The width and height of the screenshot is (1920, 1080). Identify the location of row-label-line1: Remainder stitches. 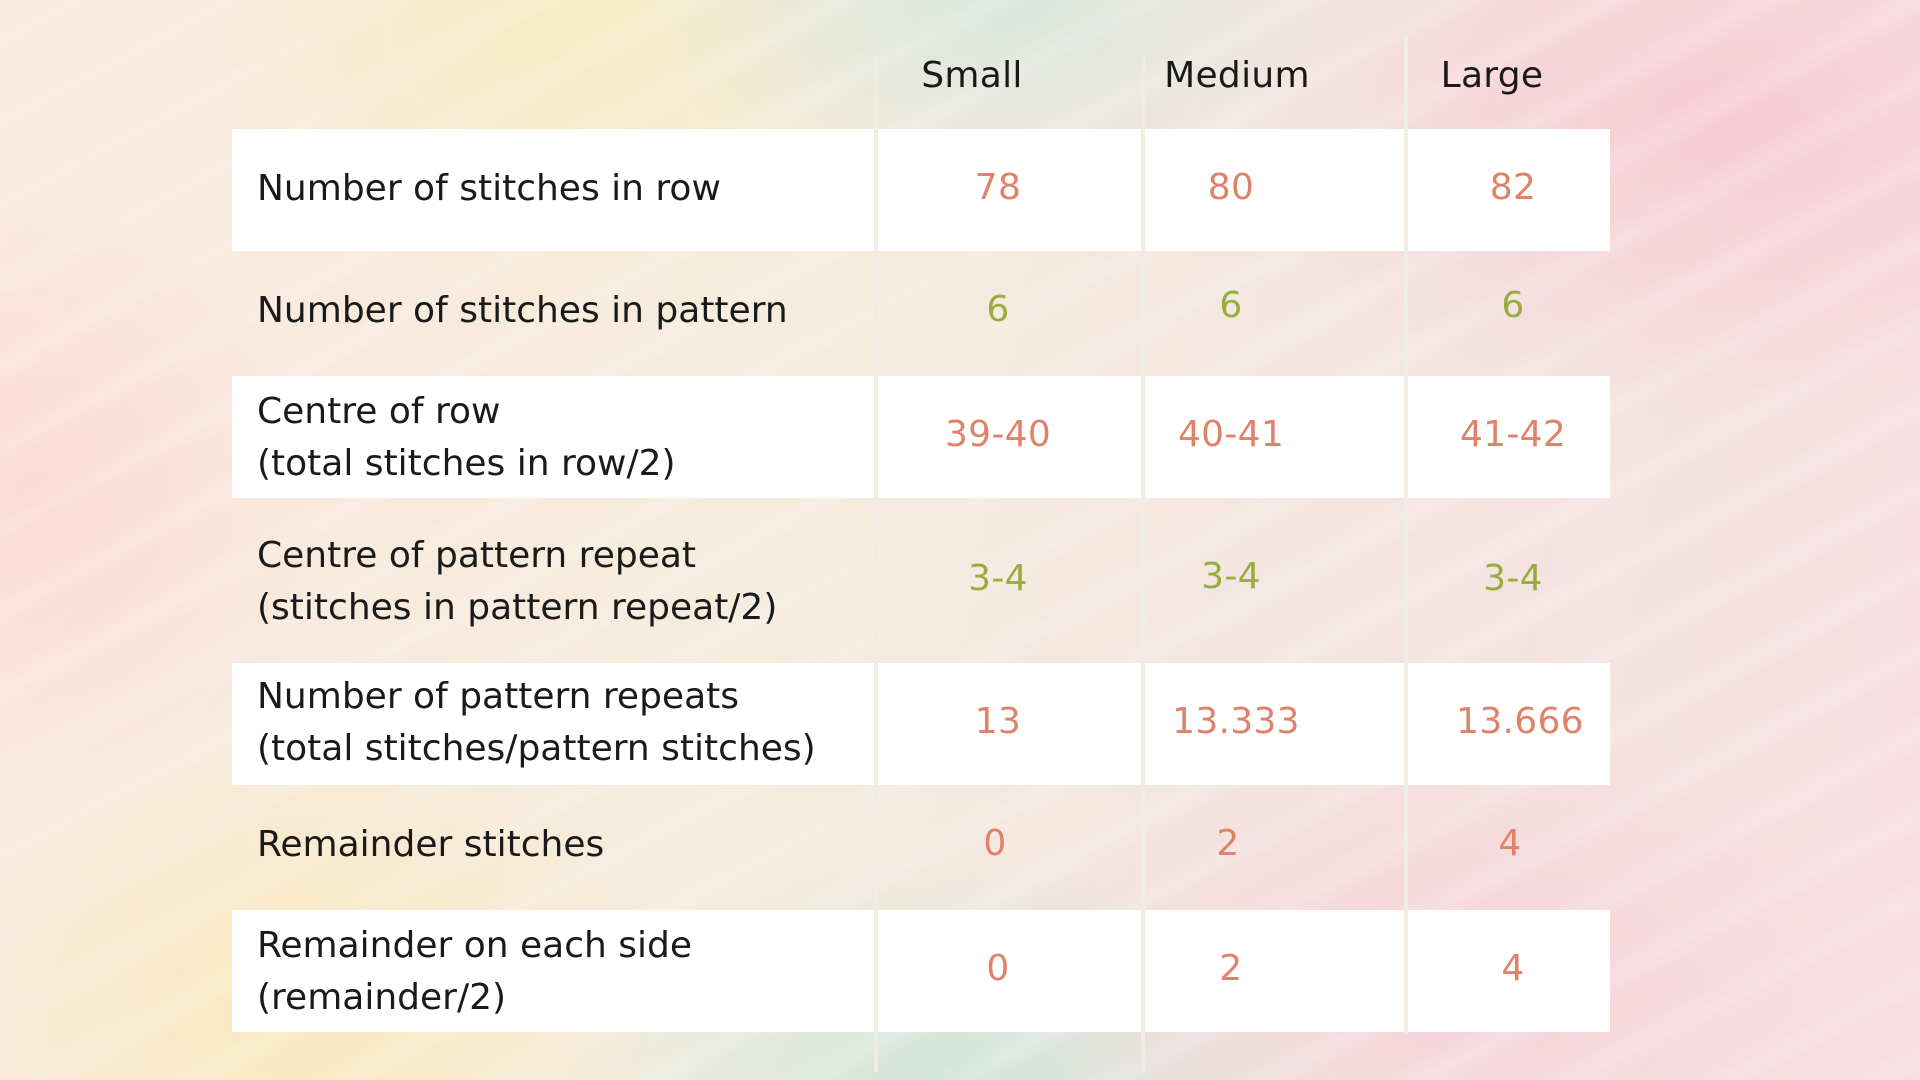
(431, 844).